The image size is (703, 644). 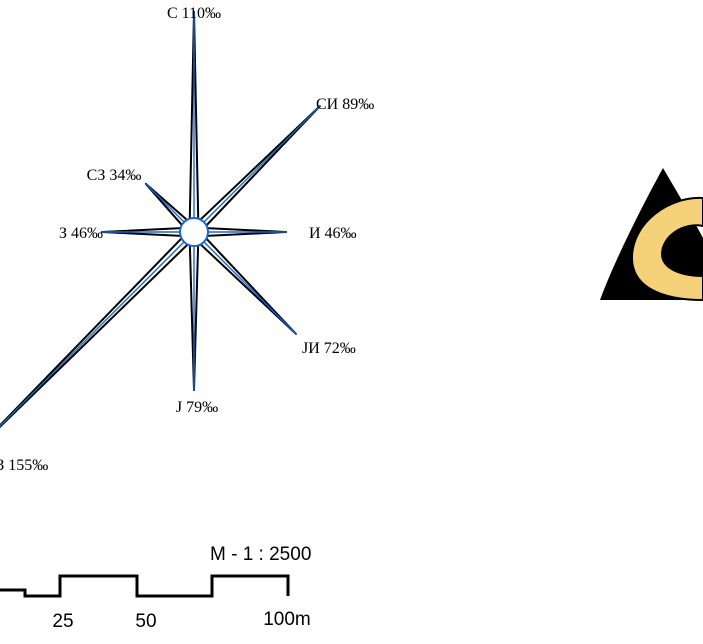 I want to click on label-northwest: СЗ 34‰, so click(x=114, y=175).